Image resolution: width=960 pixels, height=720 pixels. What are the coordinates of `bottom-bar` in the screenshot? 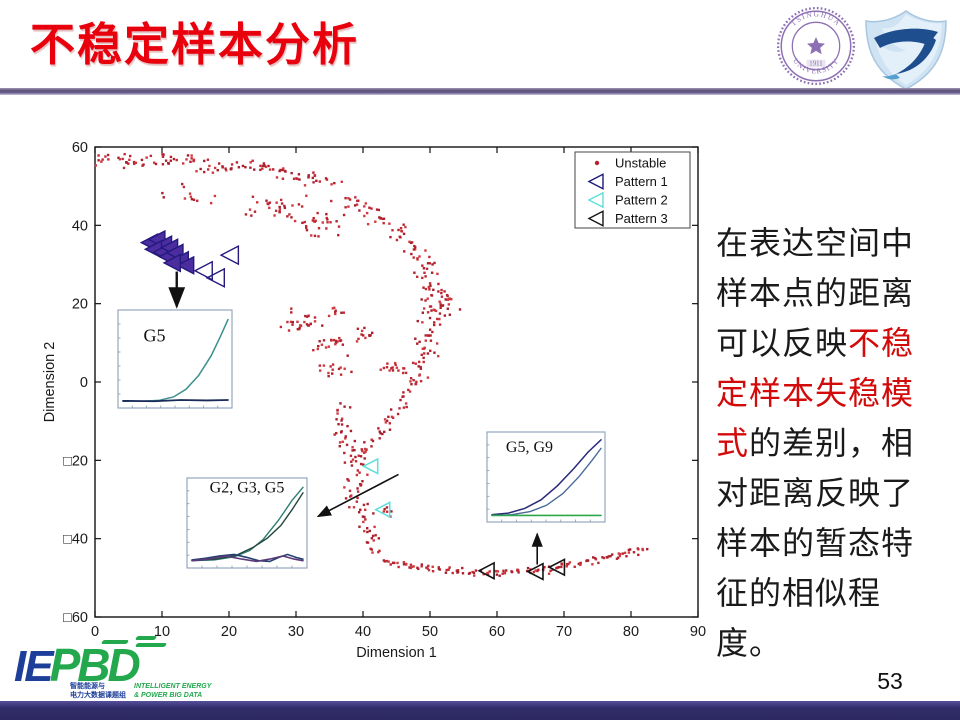 It's located at (480, 710).